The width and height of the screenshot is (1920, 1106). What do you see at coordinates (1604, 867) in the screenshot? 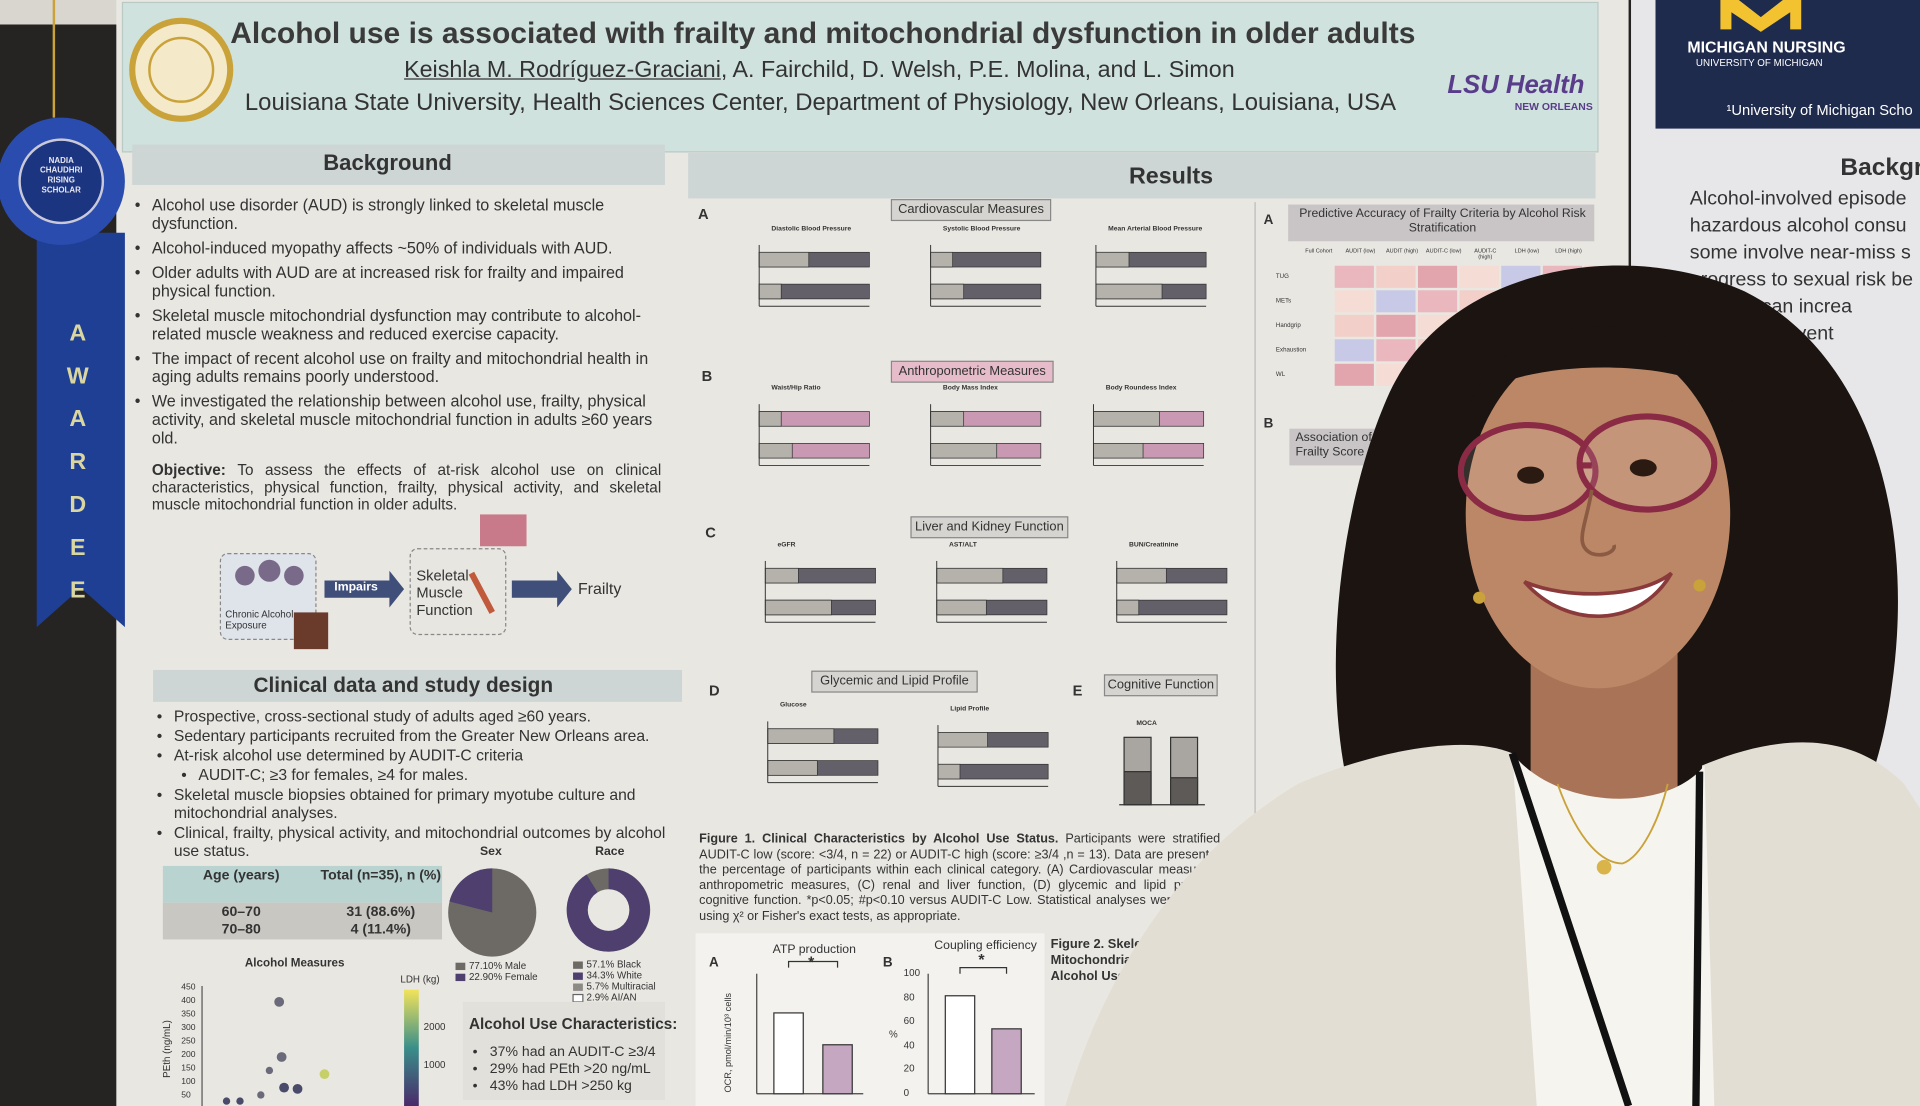
I see `pendant` at bounding box center [1604, 867].